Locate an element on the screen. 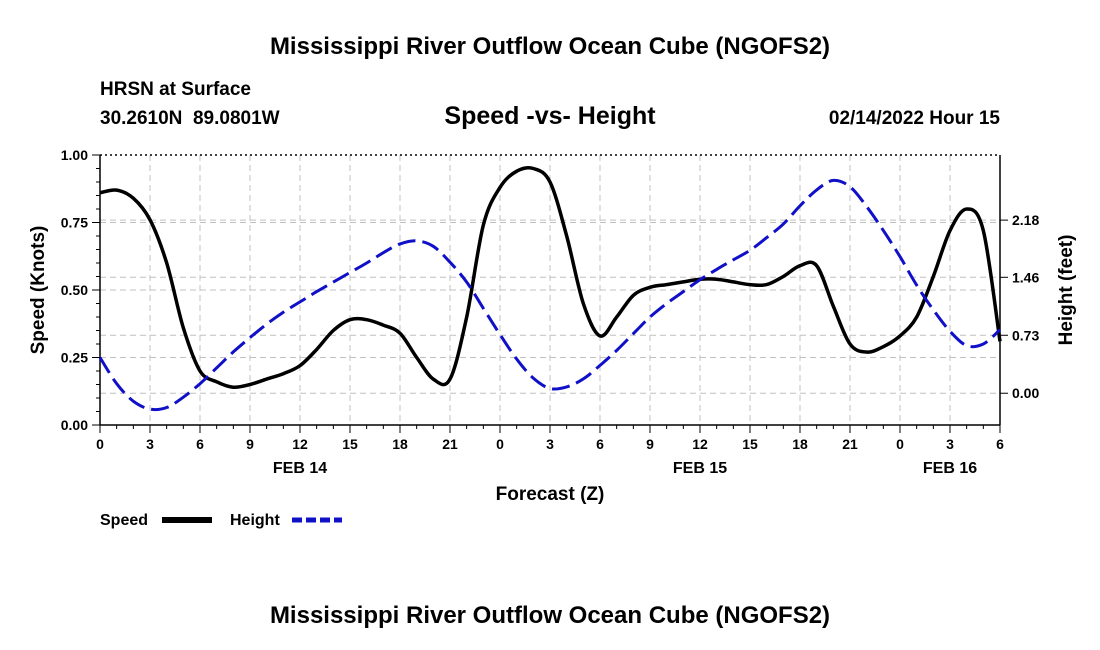 This screenshot has width=1100, height=650. y-axis-label-left: Speed (Knots) is located at coordinates (38, 290).